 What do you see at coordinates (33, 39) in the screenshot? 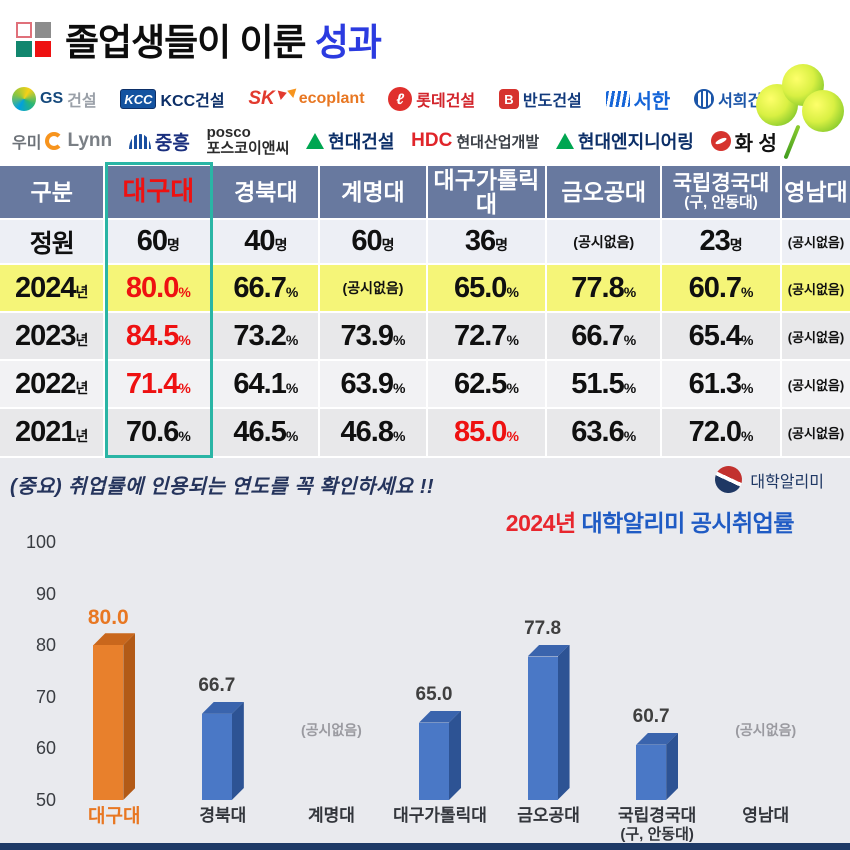
I see `squares-logo-icon` at bounding box center [33, 39].